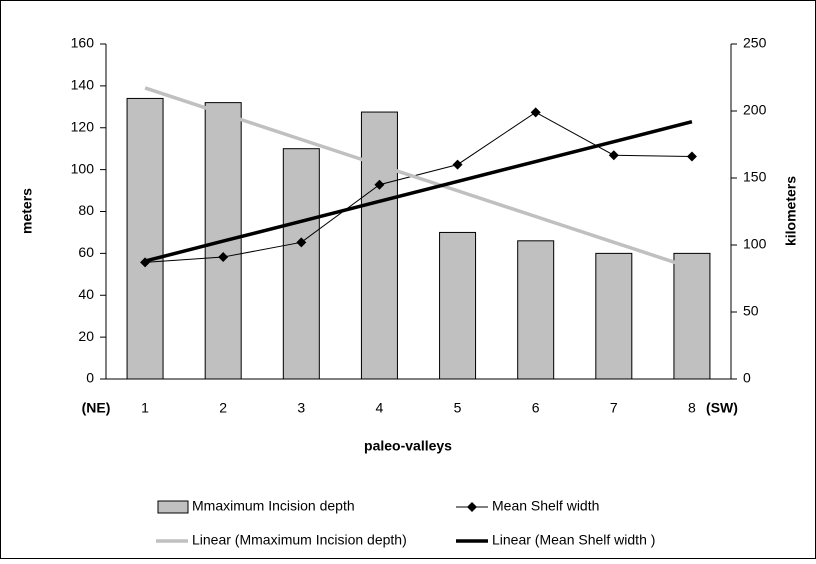  What do you see at coordinates (755, 244) in the screenshot?
I see `y2-tick-label: 100` at bounding box center [755, 244].